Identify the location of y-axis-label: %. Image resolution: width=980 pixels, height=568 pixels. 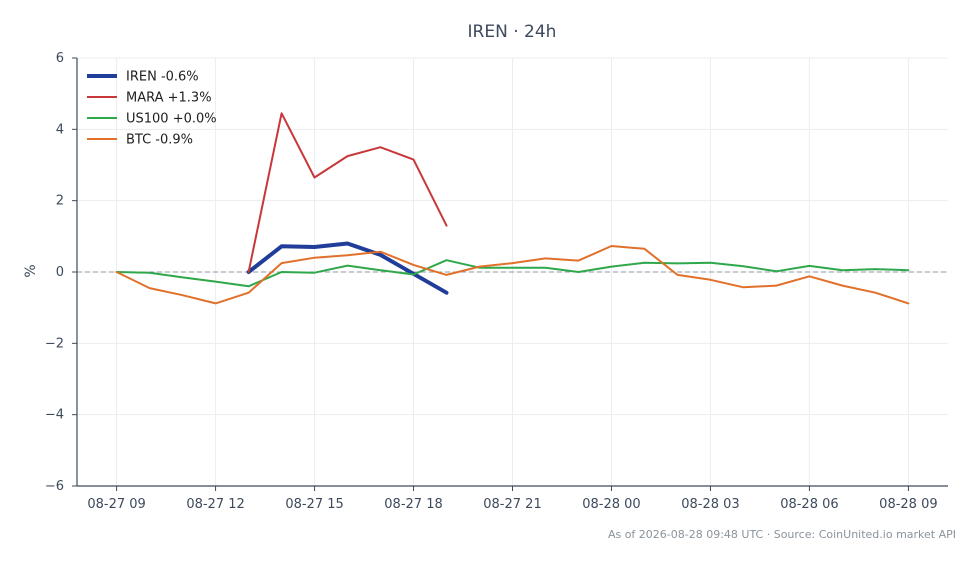
(31, 270).